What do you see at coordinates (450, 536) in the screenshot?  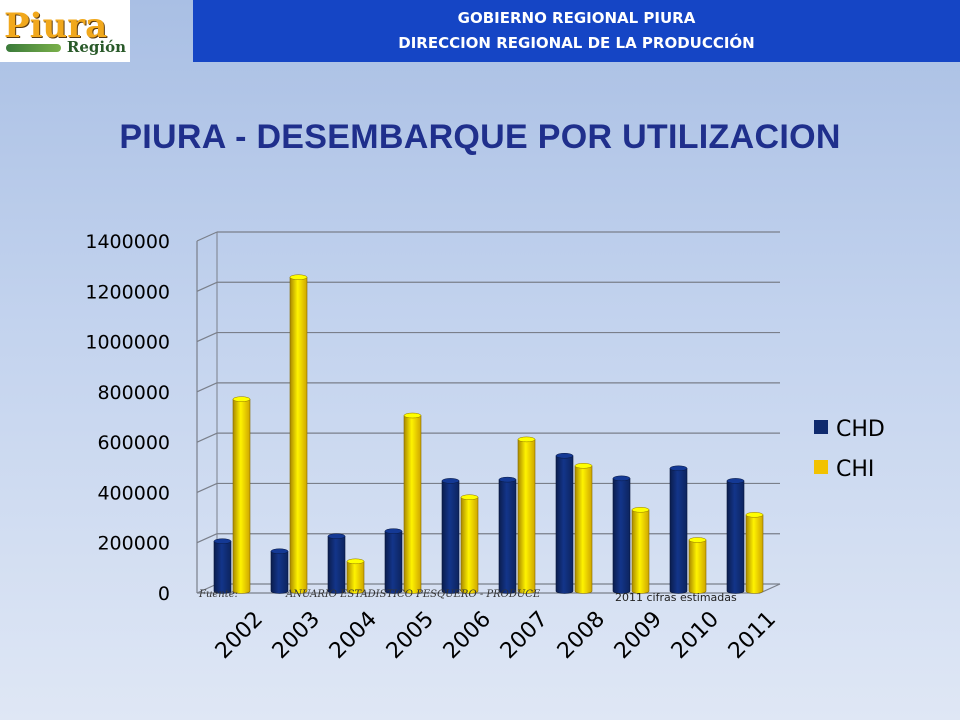 I see `bar-chd-2006` at bounding box center [450, 536].